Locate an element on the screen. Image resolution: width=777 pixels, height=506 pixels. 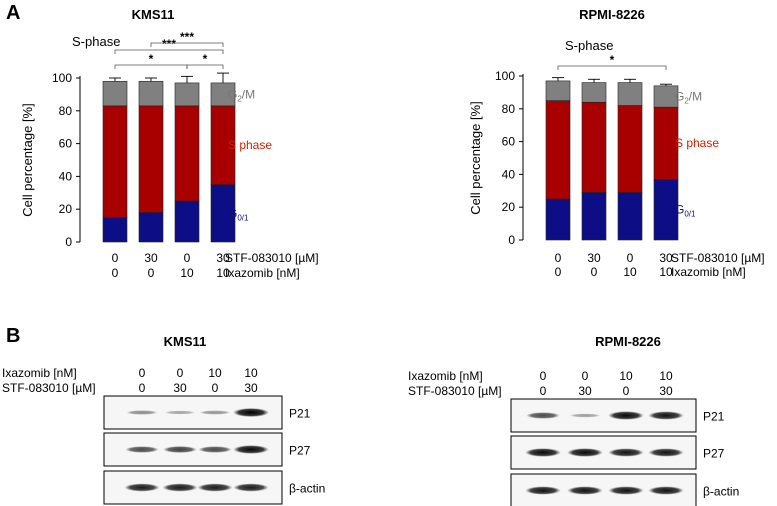
y-axis-label: Cell percentage [%] is located at coordinates (27, 159).